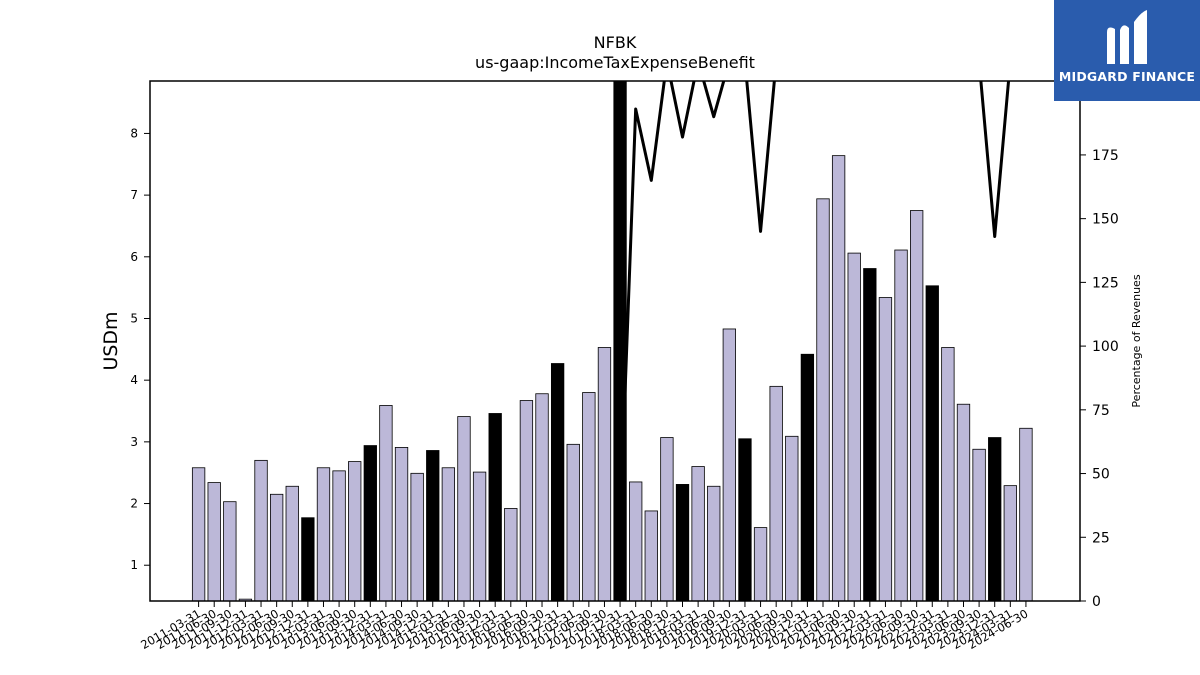 Image resolution: width=1200 pixels, height=675 pixels. What do you see at coordinates (134, 504) in the screenshot?
I see `y-tick-label: 2` at bounding box center [134, 504].